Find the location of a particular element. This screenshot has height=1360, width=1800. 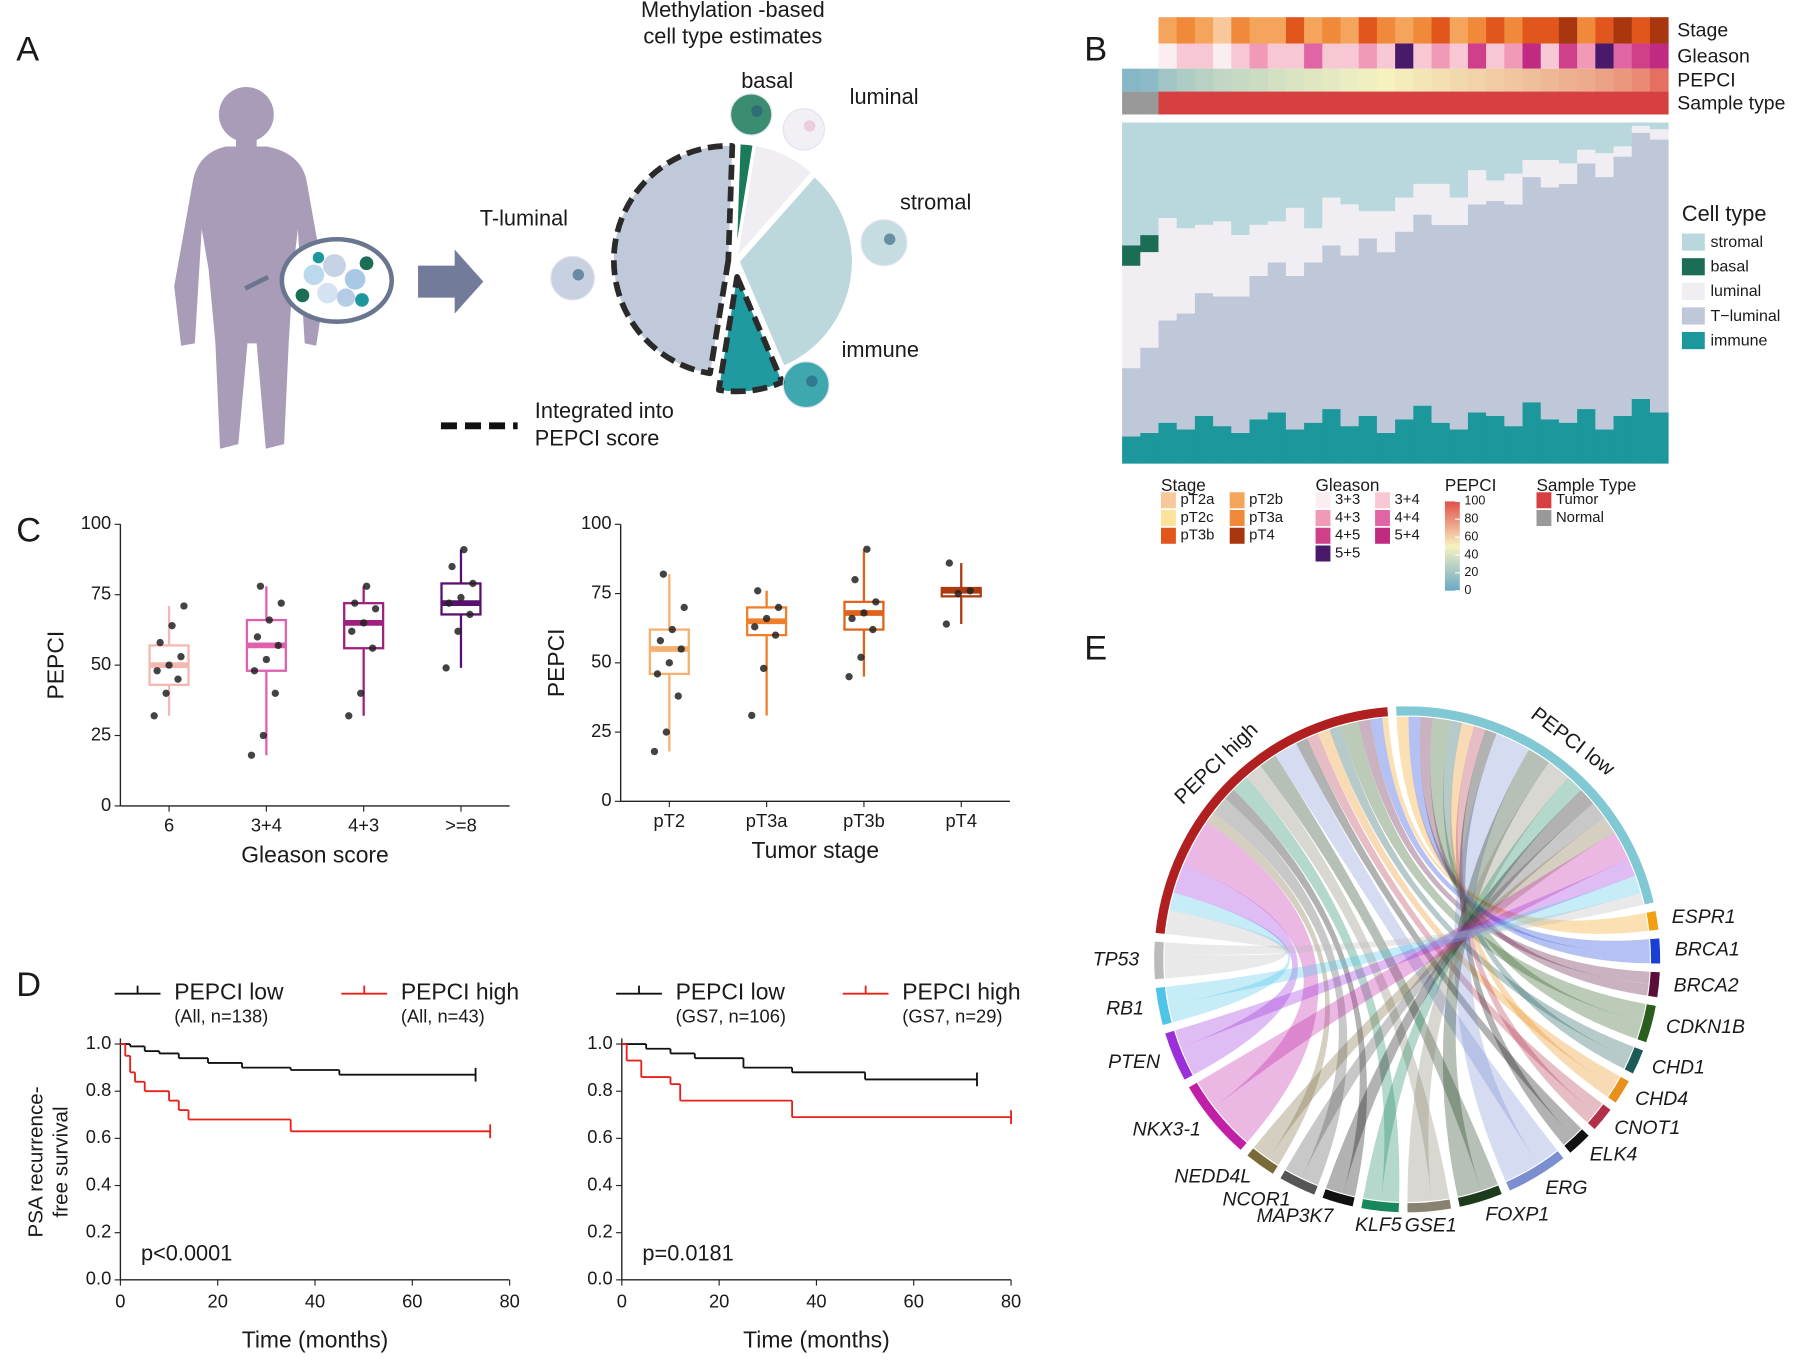

x-tick-label: 60 is located at coordinates (914, 1301).